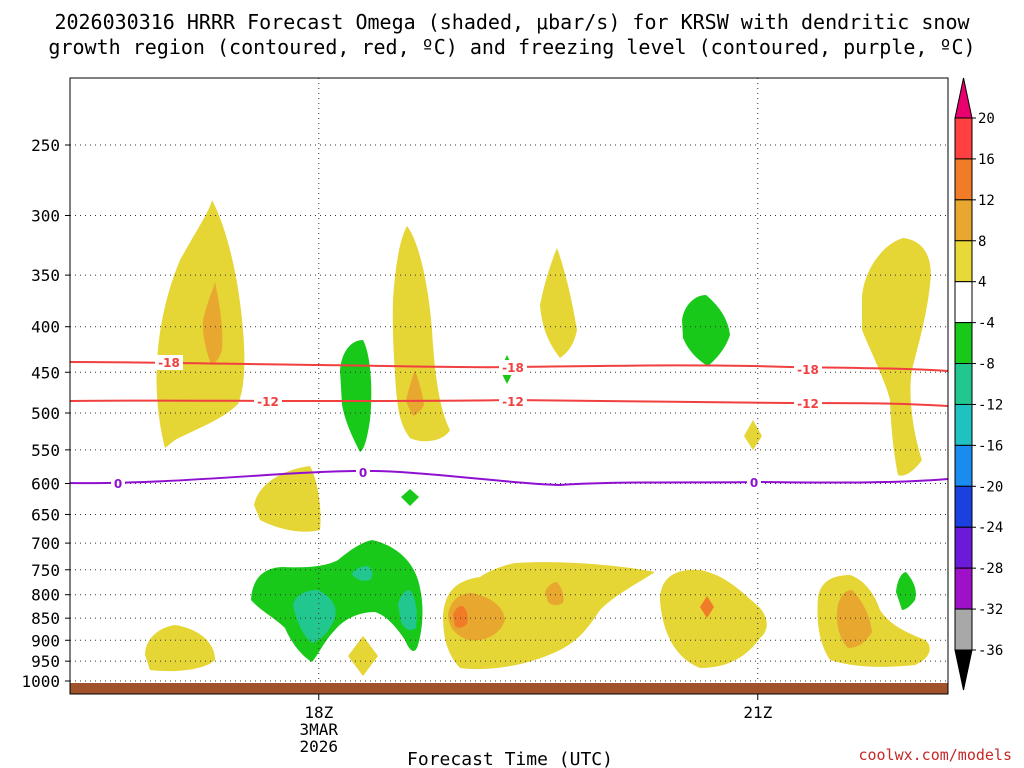 The height and width of the screenshot is (768, 1024). I want to click on colorbar-label-7: -12, so click(990, 405).